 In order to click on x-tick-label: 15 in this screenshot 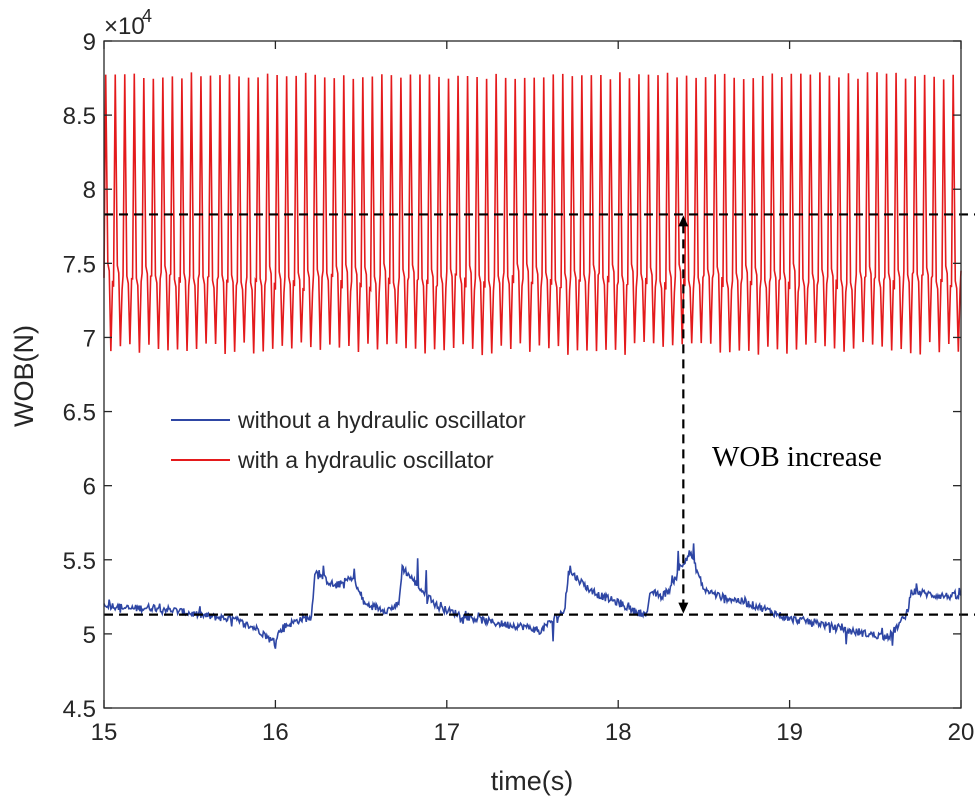, I will do `click(104, 732)`.